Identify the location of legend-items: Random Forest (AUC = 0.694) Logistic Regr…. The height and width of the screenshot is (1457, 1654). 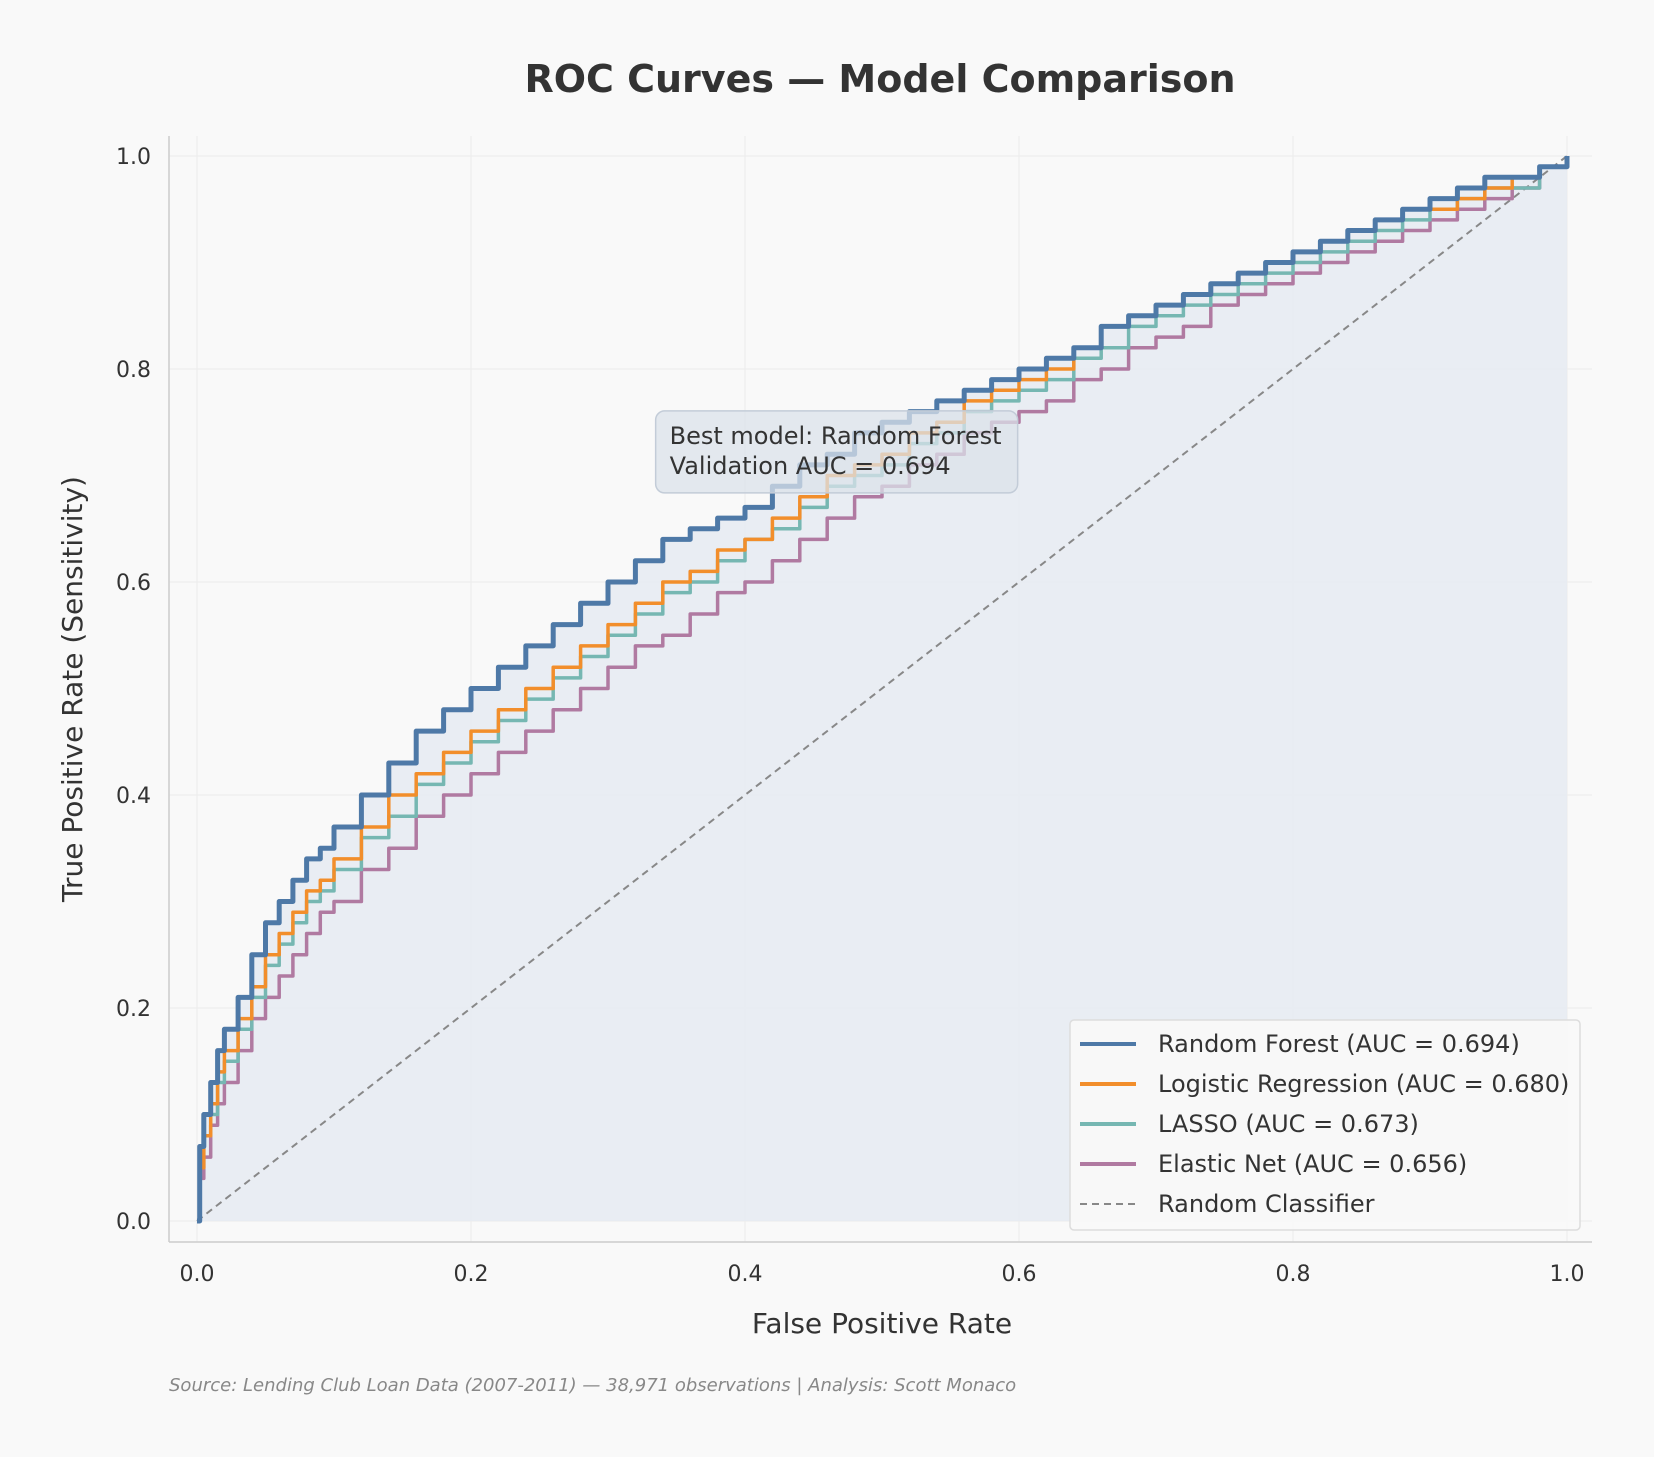
(1324, 1124).